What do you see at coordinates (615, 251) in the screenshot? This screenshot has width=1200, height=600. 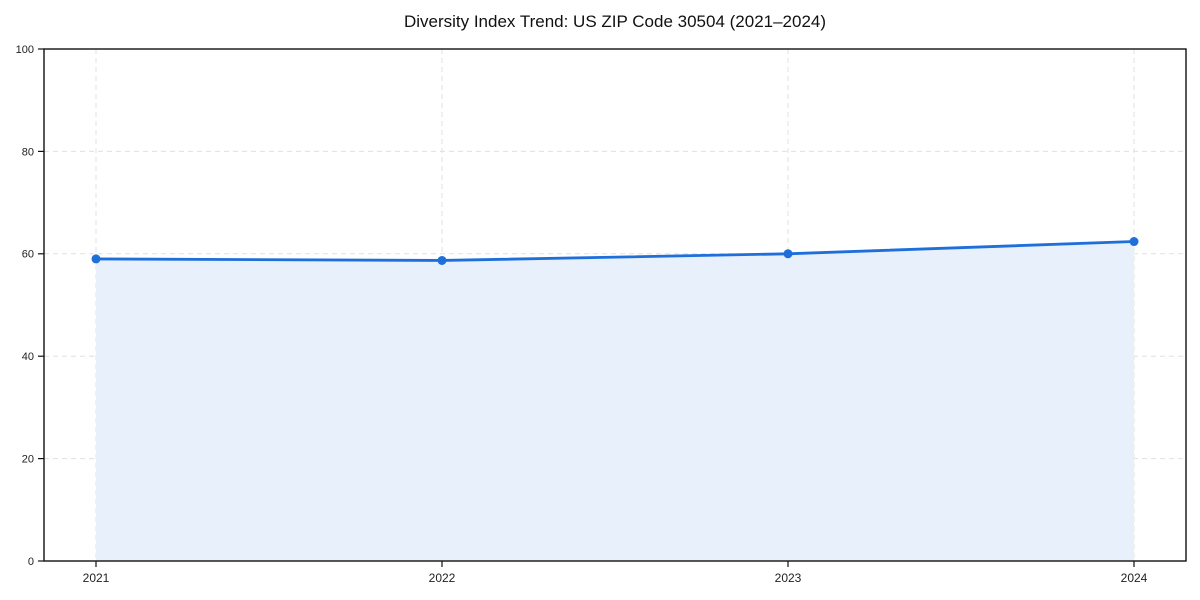 I see `trend-line` at bounding box center [615, 251].